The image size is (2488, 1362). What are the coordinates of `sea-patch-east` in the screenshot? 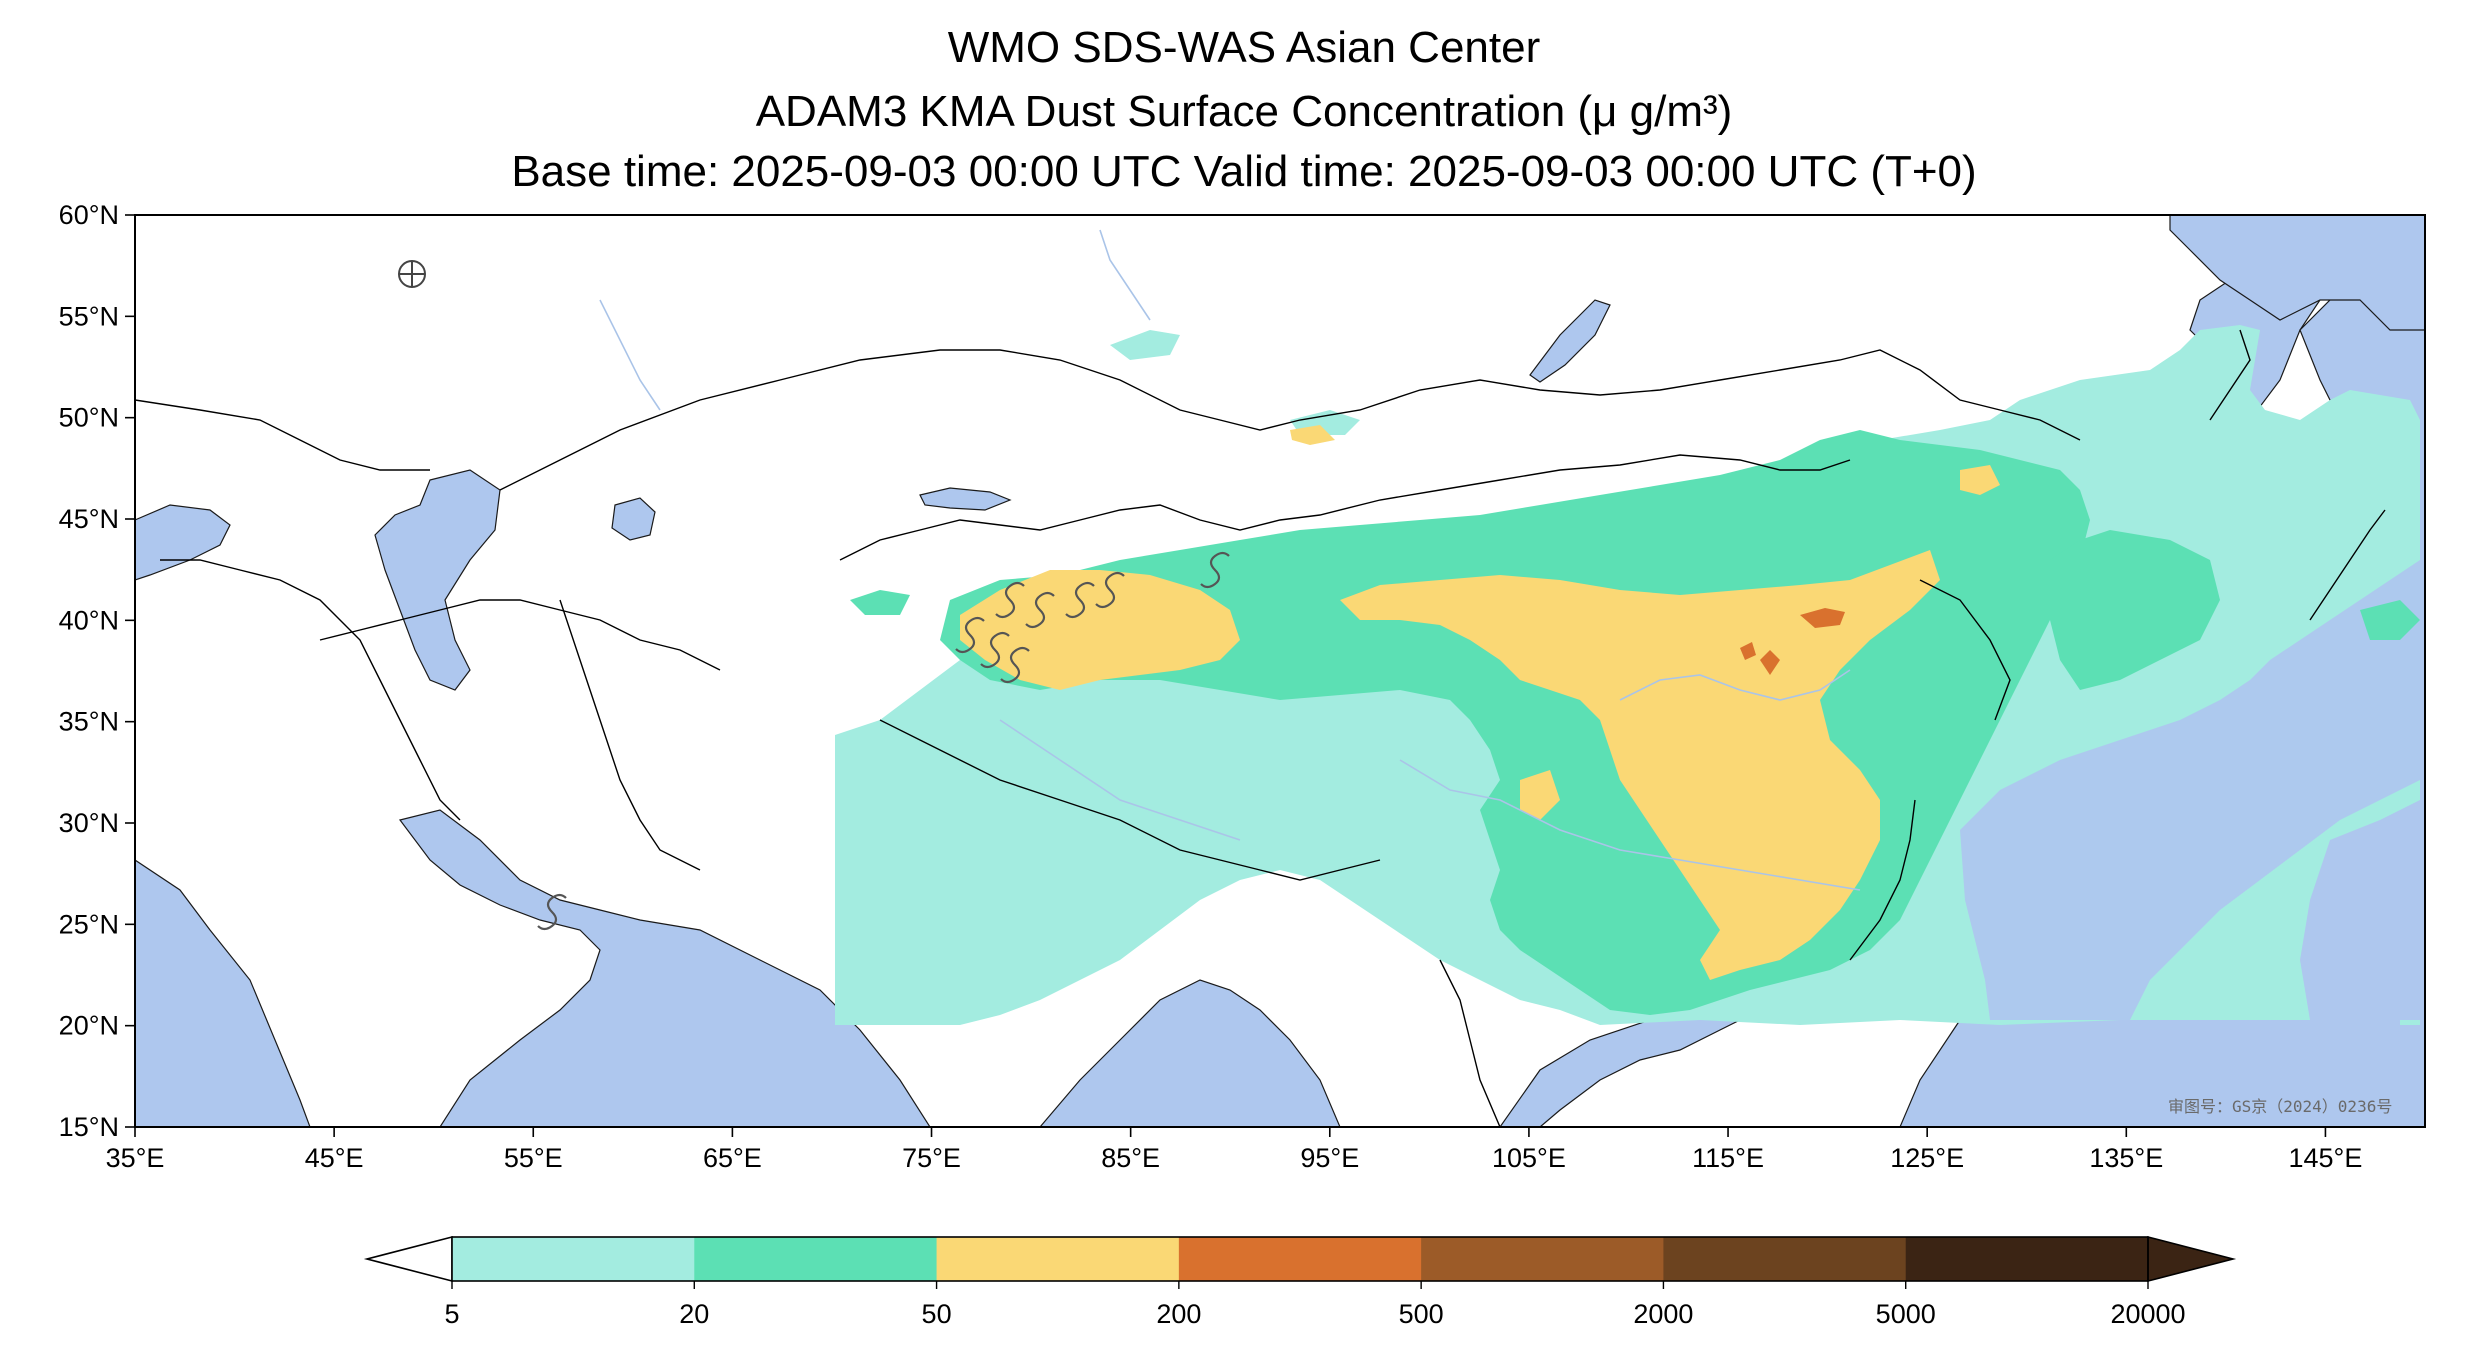 It's located at (2190, 790).